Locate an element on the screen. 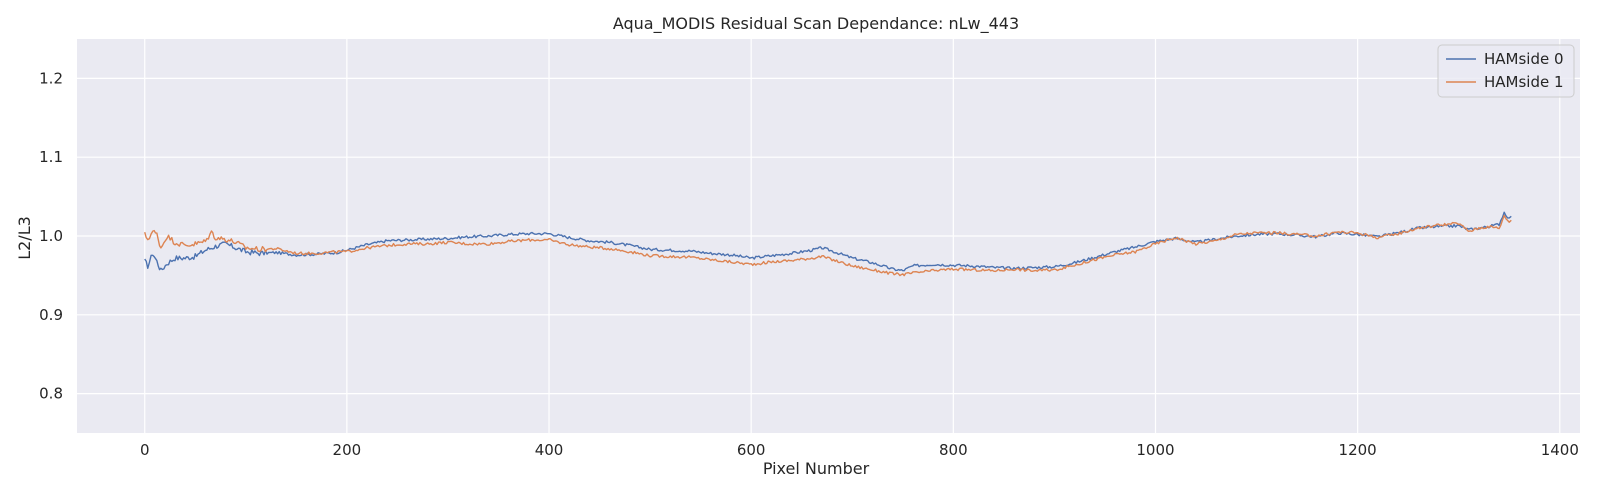  y-tick-label: 0.8 is located at coordinates (51, 394).